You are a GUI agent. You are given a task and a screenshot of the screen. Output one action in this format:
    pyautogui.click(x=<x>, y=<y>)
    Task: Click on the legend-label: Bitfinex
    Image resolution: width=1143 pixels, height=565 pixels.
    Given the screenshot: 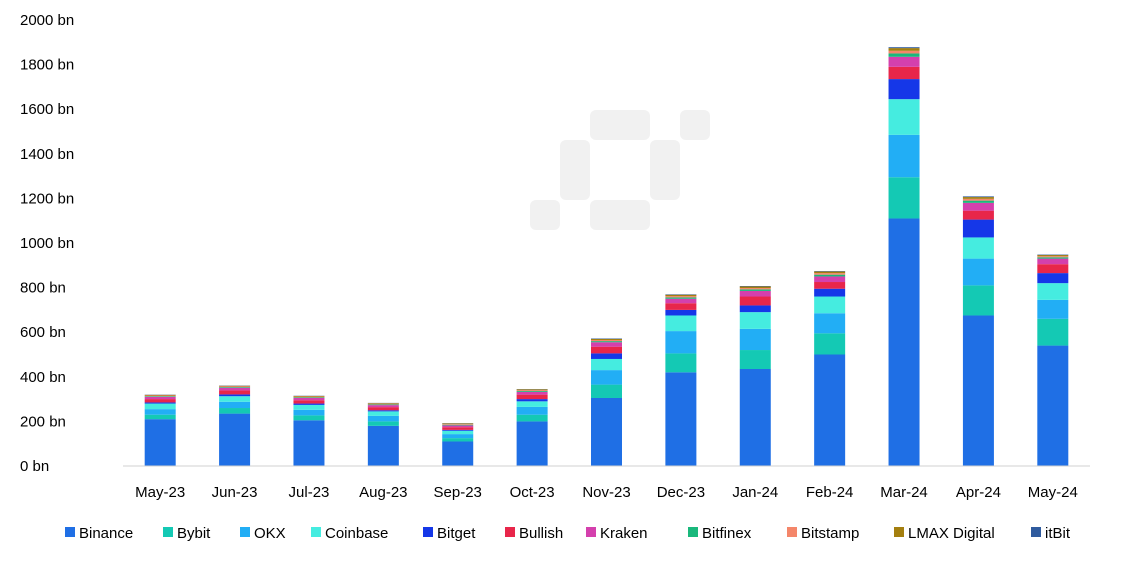 What is the action you would take?
    pyautogui.click(x=727, y=533)
    